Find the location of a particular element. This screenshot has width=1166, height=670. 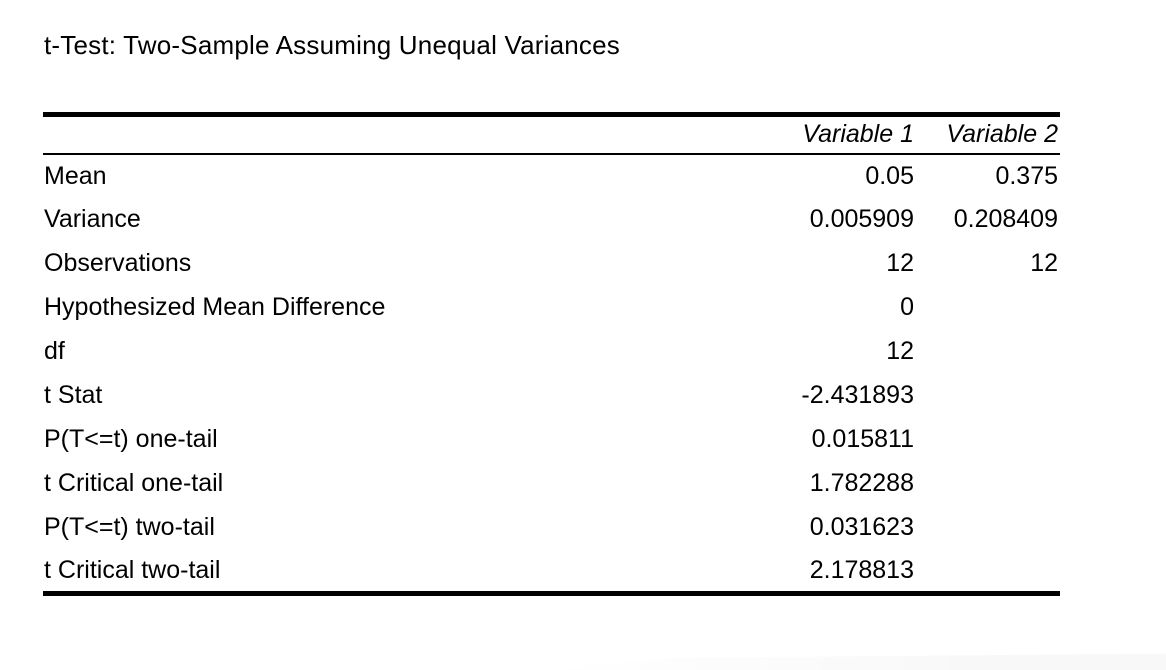

row-label: P(T<=t) one-tail is located at coordinates (131, 439).